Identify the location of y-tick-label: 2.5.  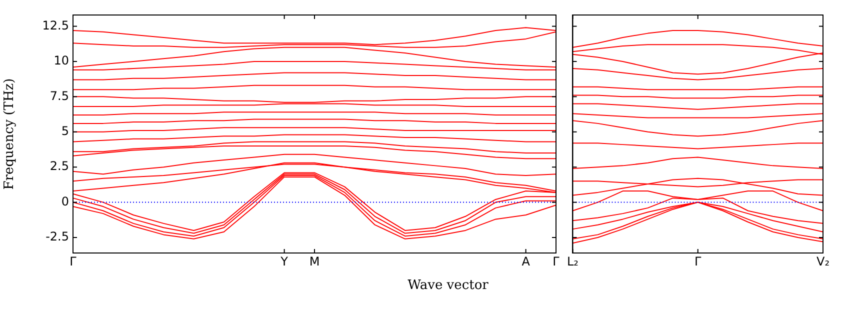
(59, 166).